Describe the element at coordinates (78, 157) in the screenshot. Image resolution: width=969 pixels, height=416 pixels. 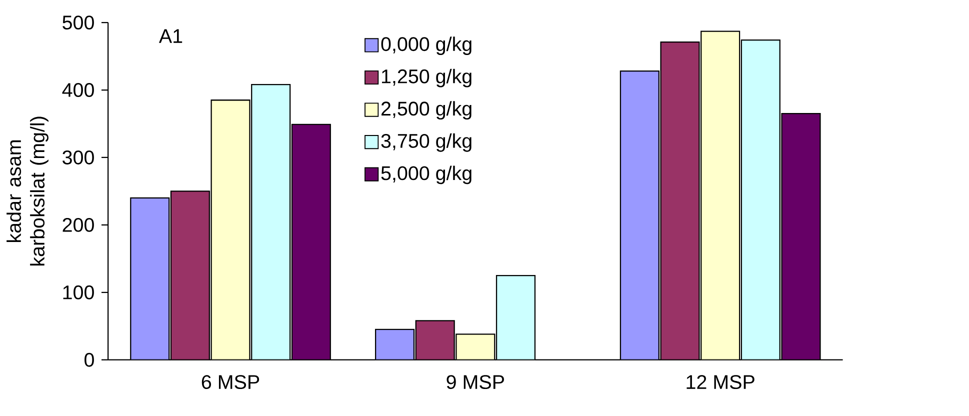
I see `y-tick-label: 300` at that location.